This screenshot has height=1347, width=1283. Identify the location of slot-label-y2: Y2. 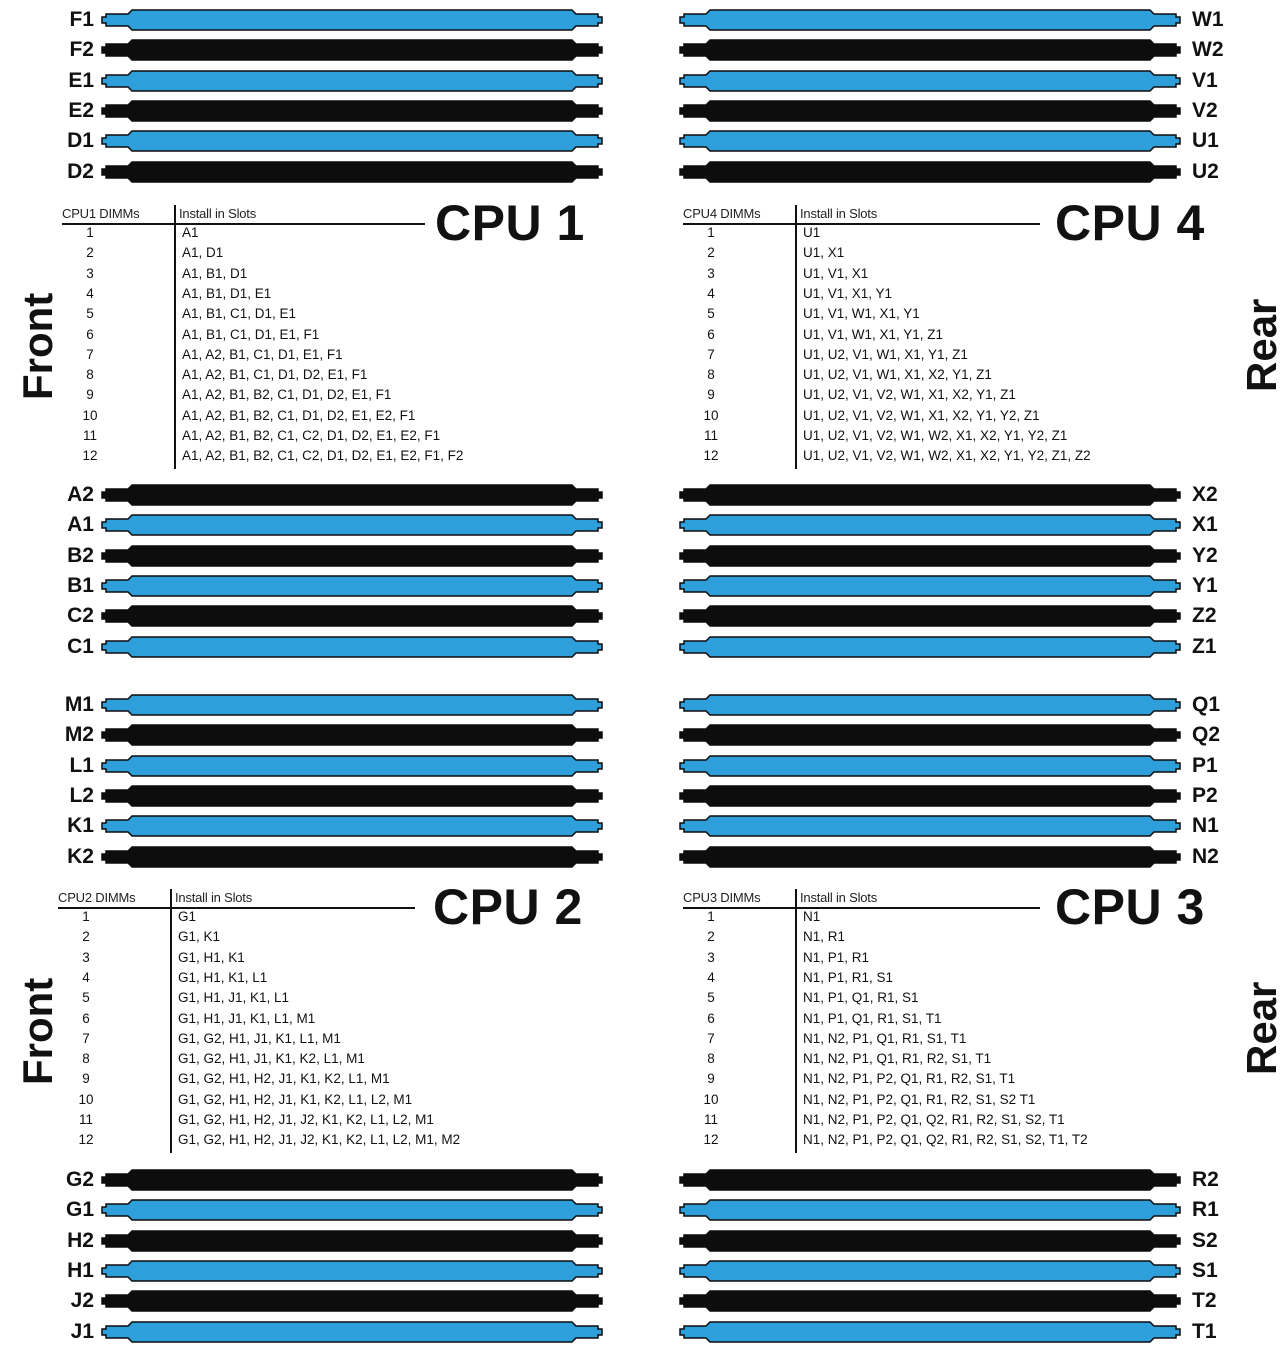
(1205, 555).